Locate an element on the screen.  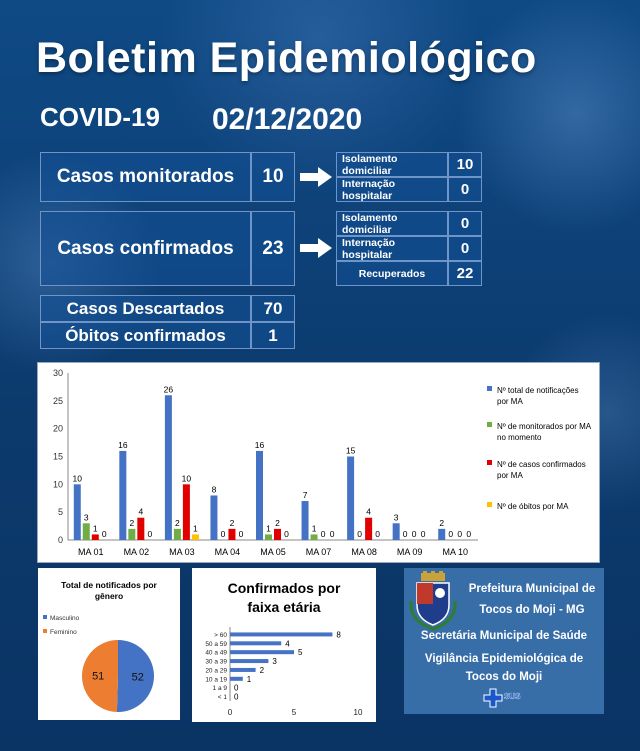
legend-label: no momento is located at coordinates (519, 437).